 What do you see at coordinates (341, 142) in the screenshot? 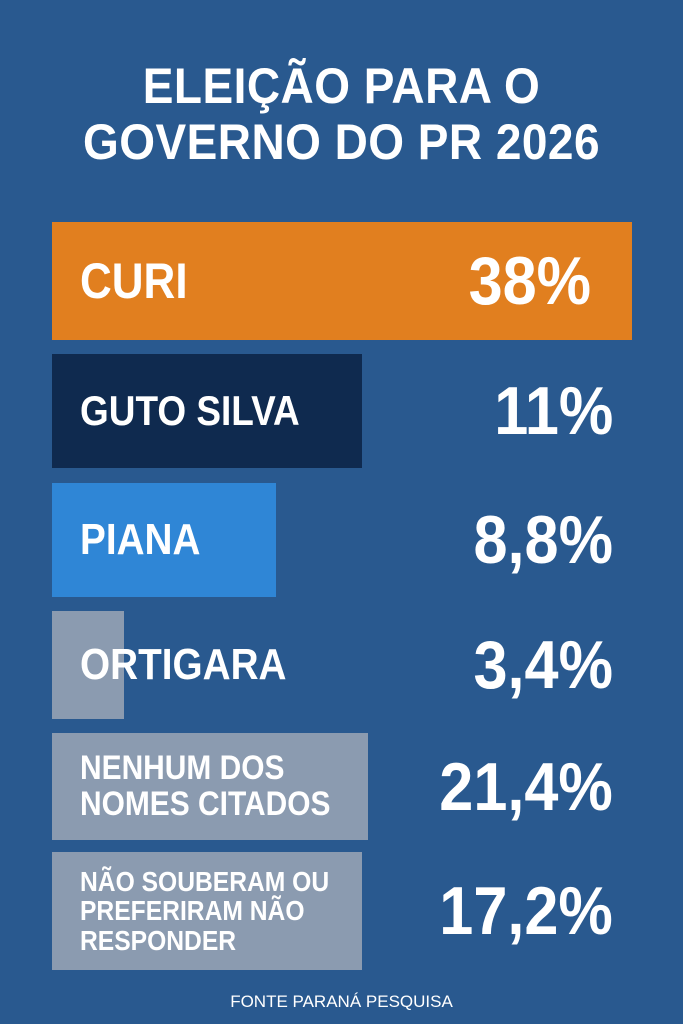
I see `title-line-2: GOVERNO DO PR 2026` at bounding box center [341, 142].